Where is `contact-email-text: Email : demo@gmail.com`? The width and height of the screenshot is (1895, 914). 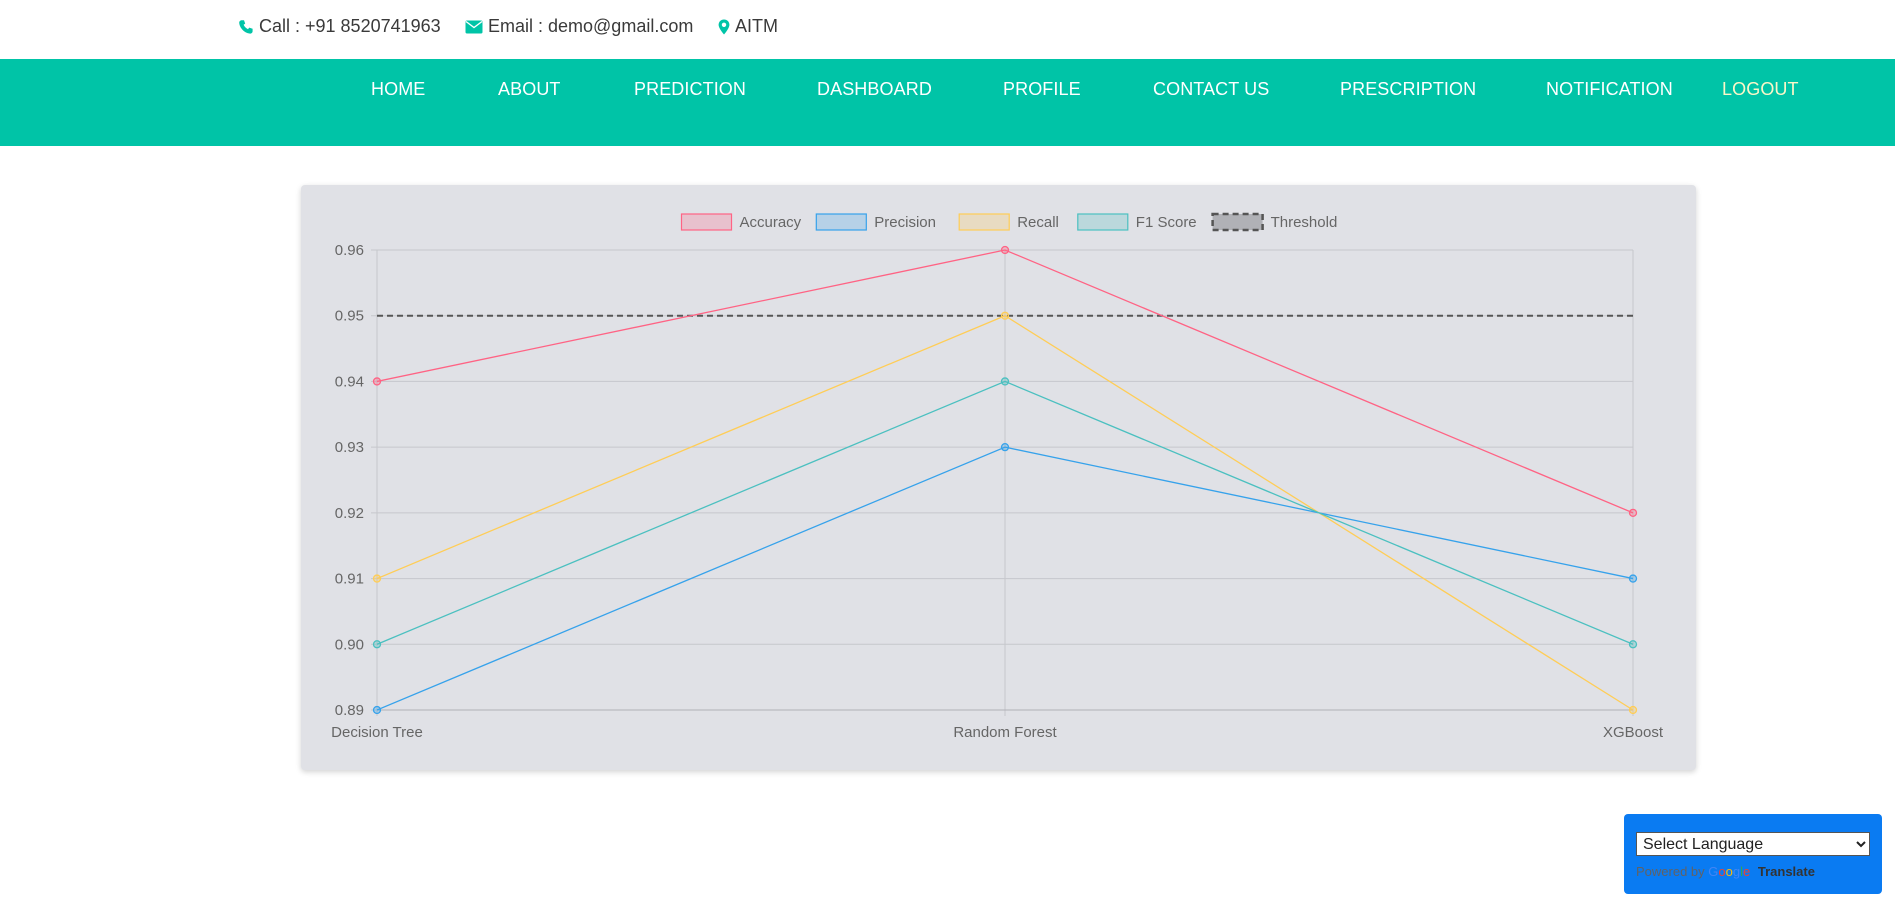 contact-email-text: Email : demo@gmail.com is located at coordinates (591, 26).